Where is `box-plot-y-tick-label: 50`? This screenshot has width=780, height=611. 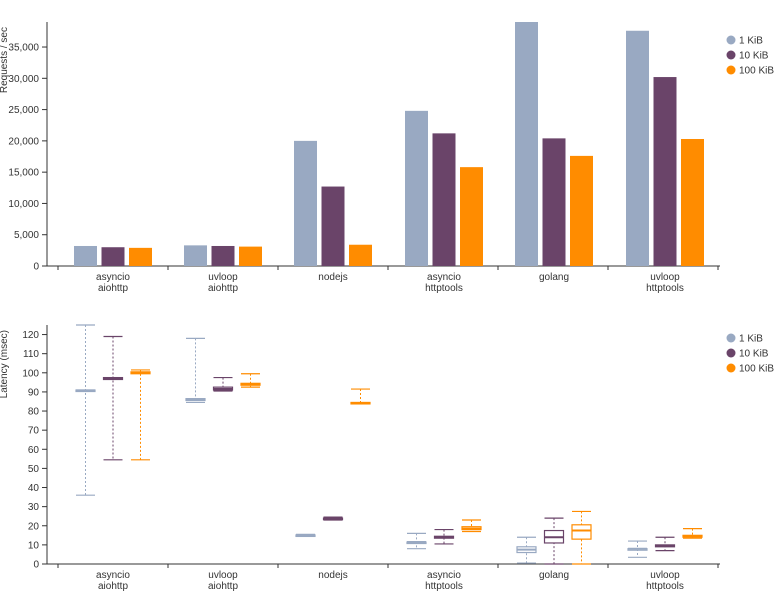 box-plot-y-tick-label: 50 is located at coordinates (34, 469).